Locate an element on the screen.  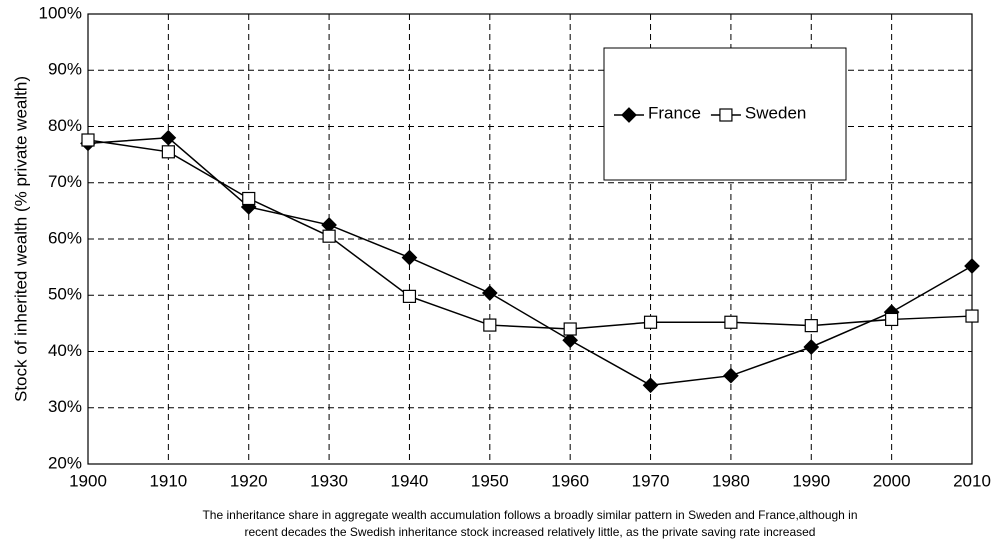
y-tick-label: 100% is located at coordinates (60, 12).